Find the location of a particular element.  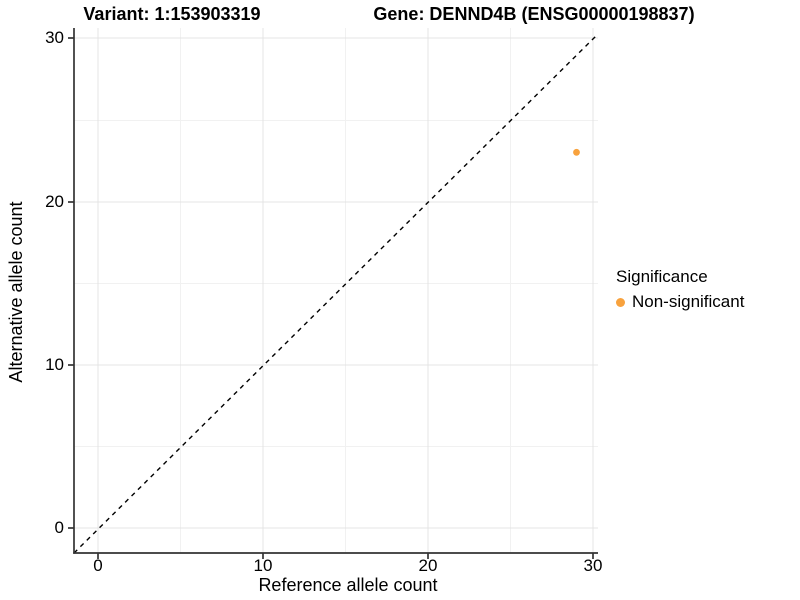

y-tick-label-0: 0 is located at coordinates (59, 527).